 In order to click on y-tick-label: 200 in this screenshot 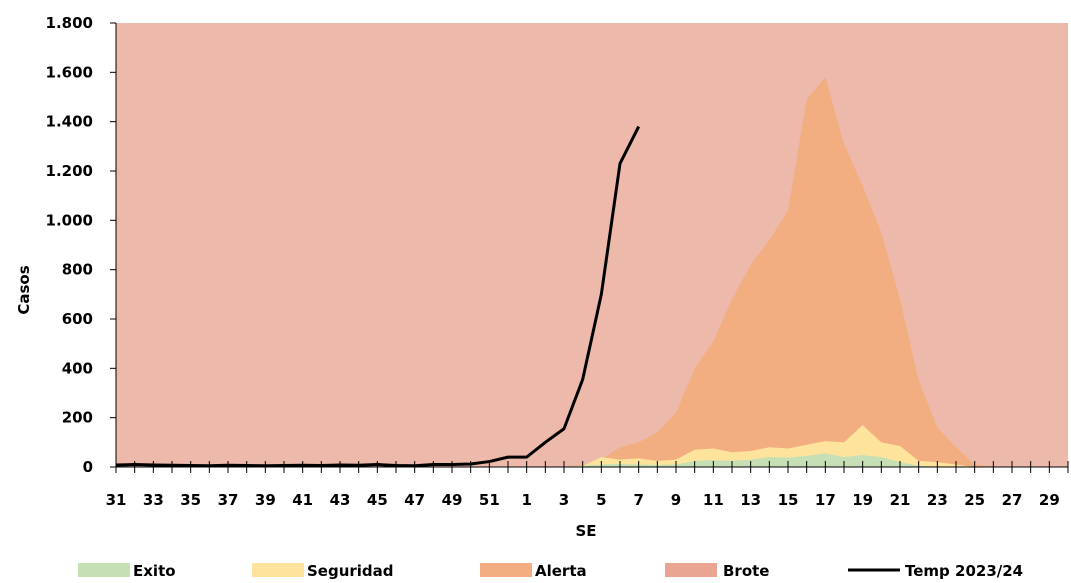, I will do `click(77, 418)`.